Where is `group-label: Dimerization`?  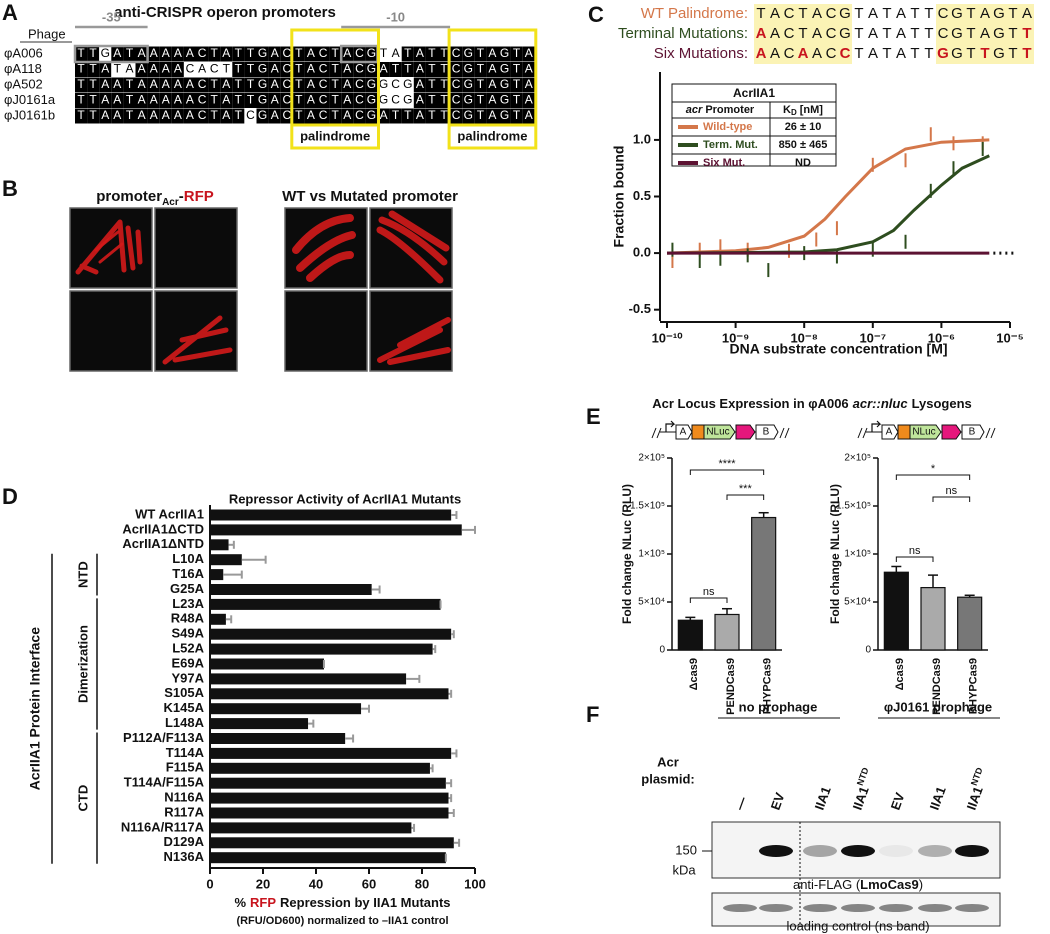
group-label: Dimerization is located at coordinates (82, 664).